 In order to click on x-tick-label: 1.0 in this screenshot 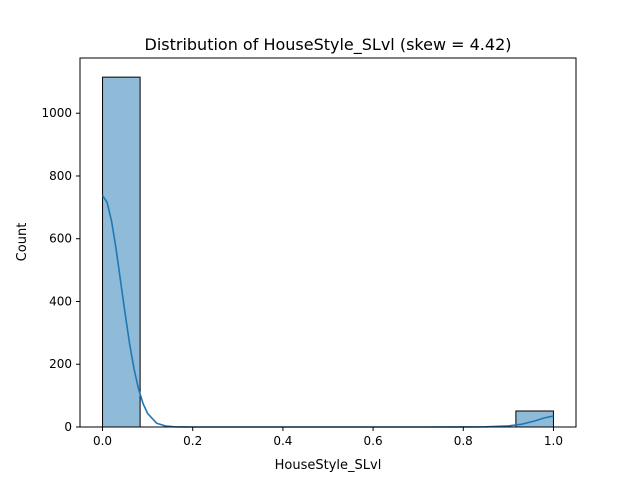, I will do `click(553, 441)`.